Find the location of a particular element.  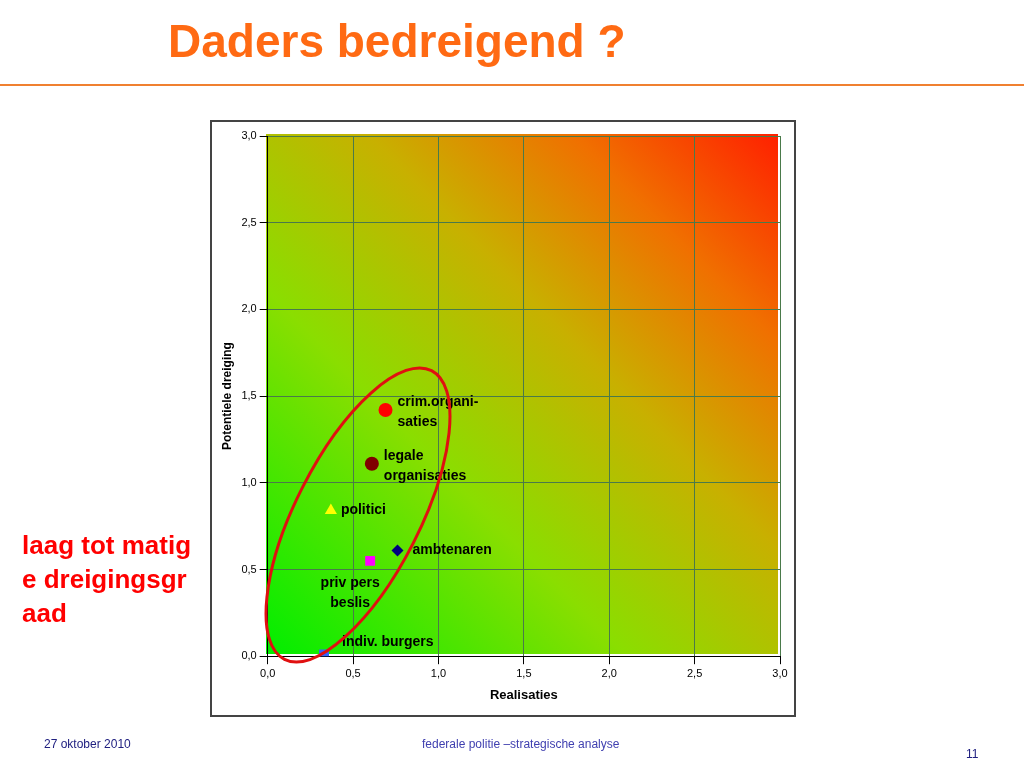

y-tick-label: 2,5 is located at coordinates (249, 221).